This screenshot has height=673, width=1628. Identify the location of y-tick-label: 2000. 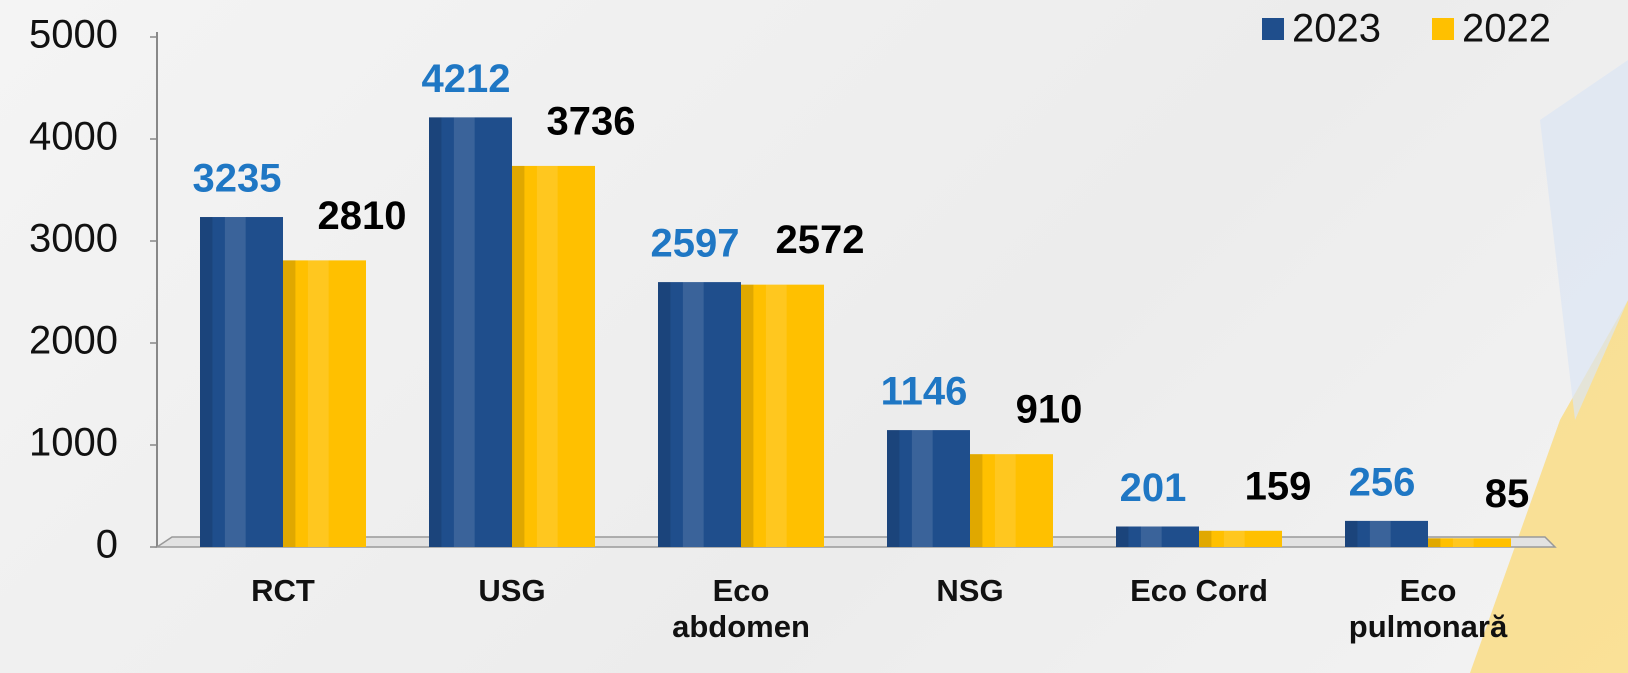
(73, 341).